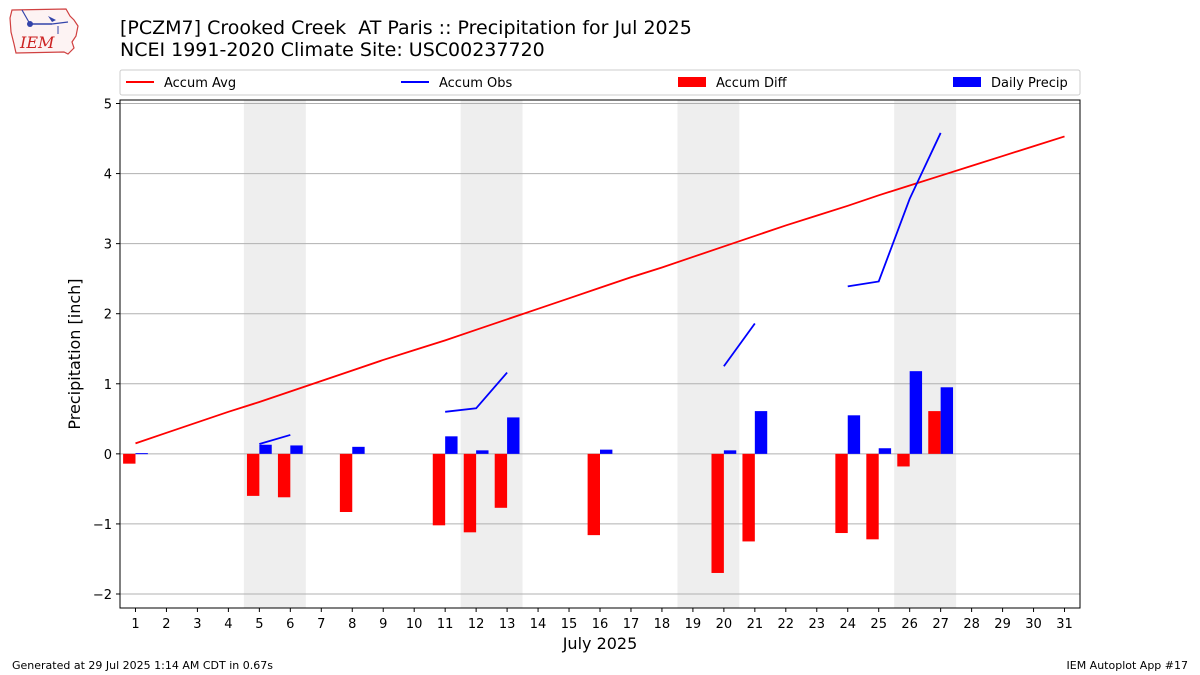 Image resolution: width=1200 pixels, height=675 pixels. I want to click on x-tick-label: 9, so click(383, 624).